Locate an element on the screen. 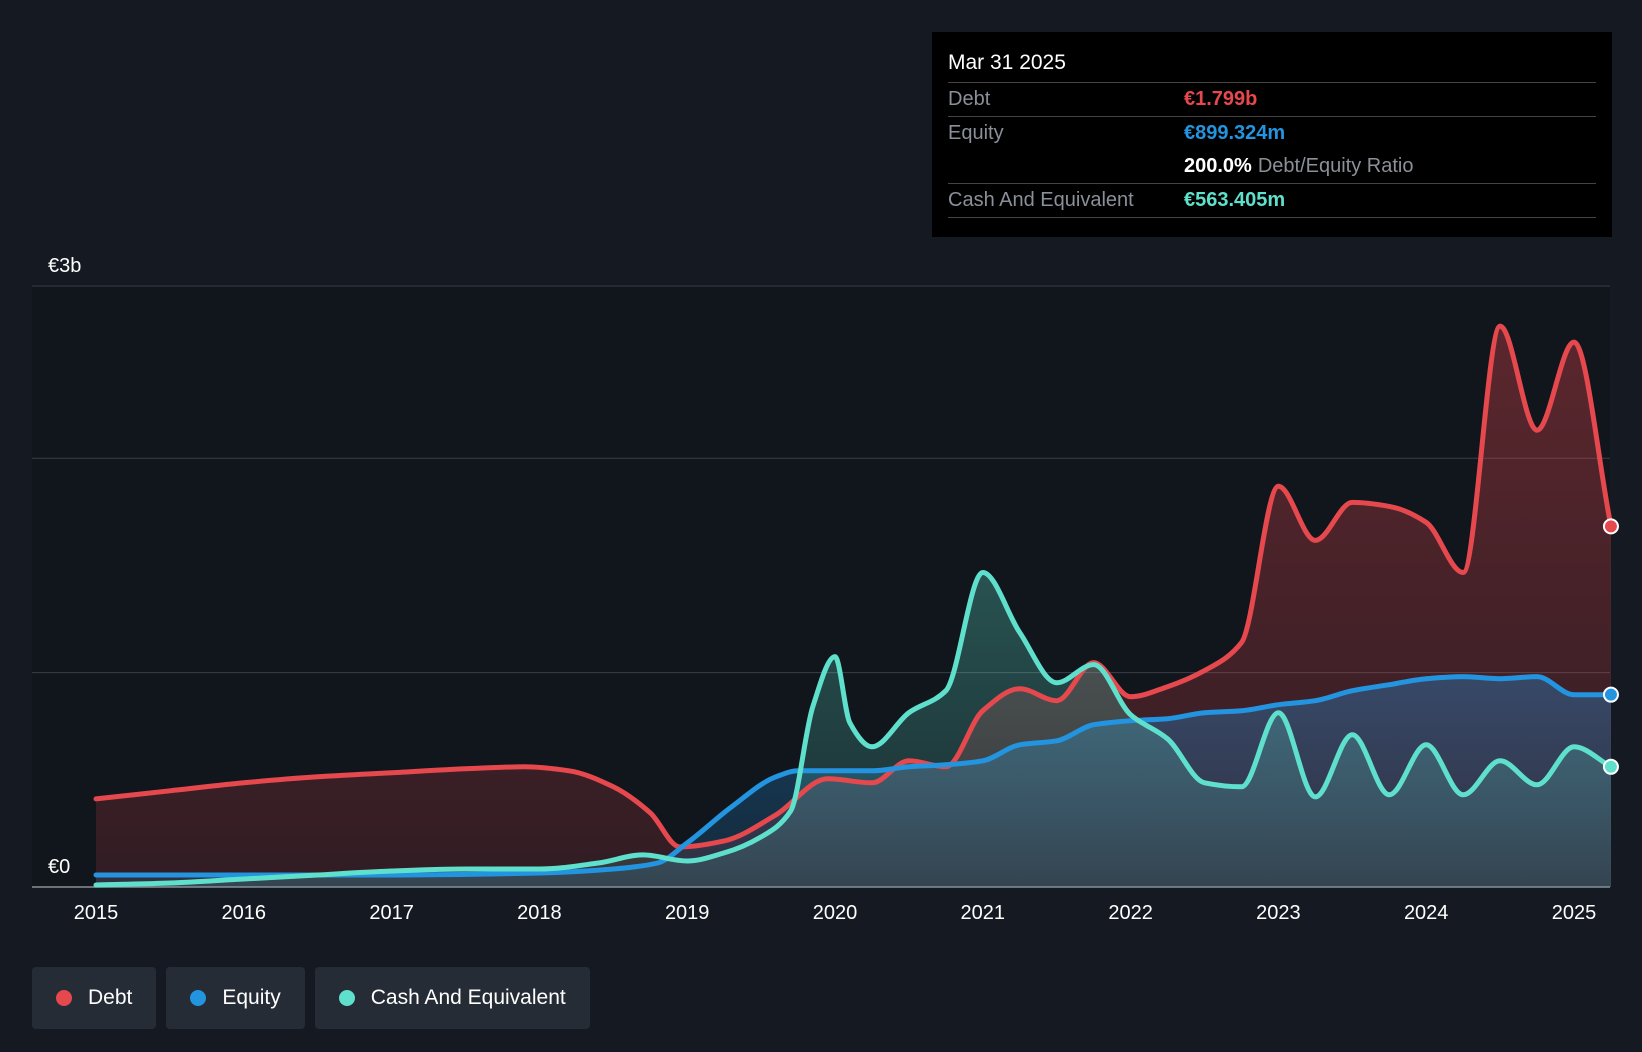 Image resolution: width=1642 pixels, height=1052 pixels. tooltip-equity-label: Equity is located at coordinates (976, 133).